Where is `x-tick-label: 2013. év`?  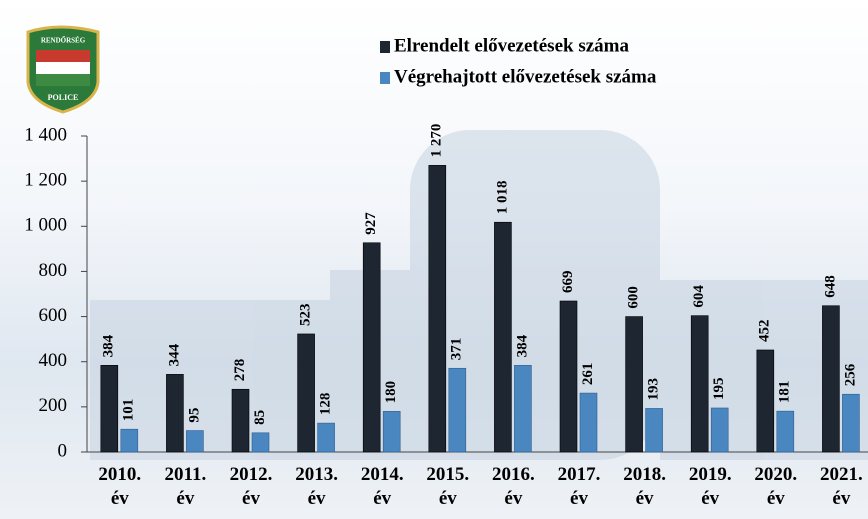 x-tick-label: 2013. év is located at coordinates (316, 486).